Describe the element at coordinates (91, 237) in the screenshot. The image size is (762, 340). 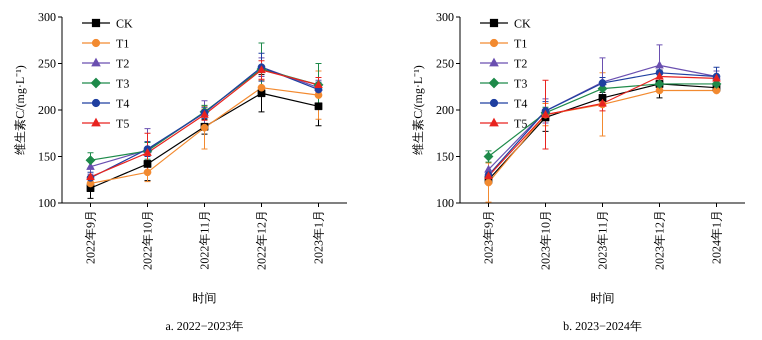
I see `x-tick-label: 2022年9月` at that location.